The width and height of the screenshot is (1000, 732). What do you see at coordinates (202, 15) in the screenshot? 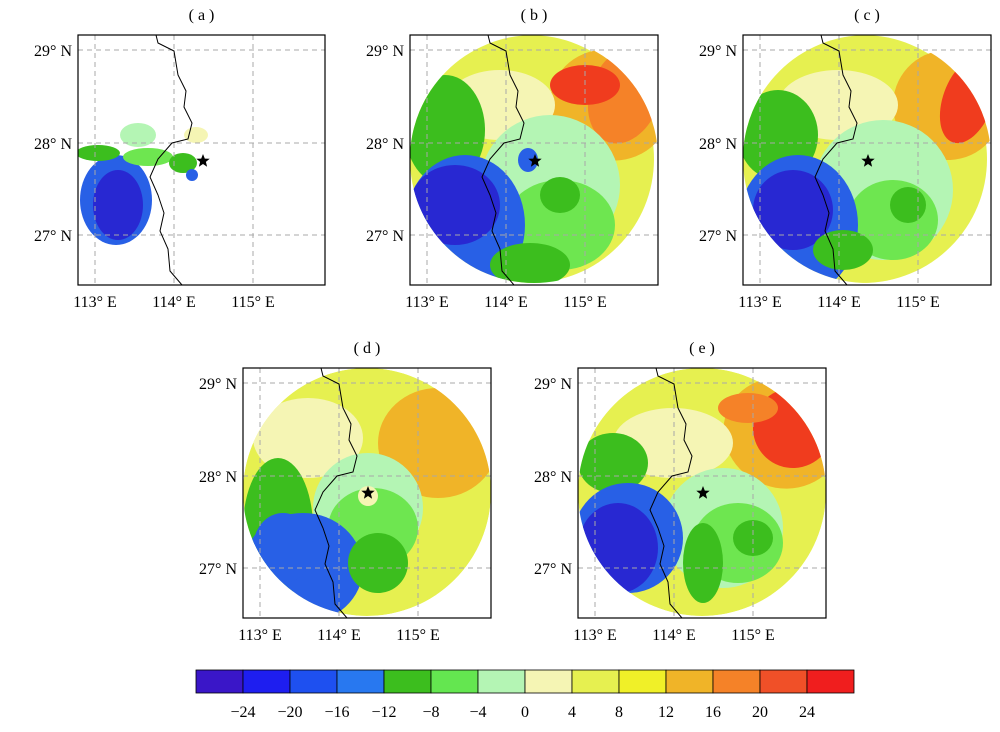
I see `panel-label: ( a )` at bounding box center [202, 15].